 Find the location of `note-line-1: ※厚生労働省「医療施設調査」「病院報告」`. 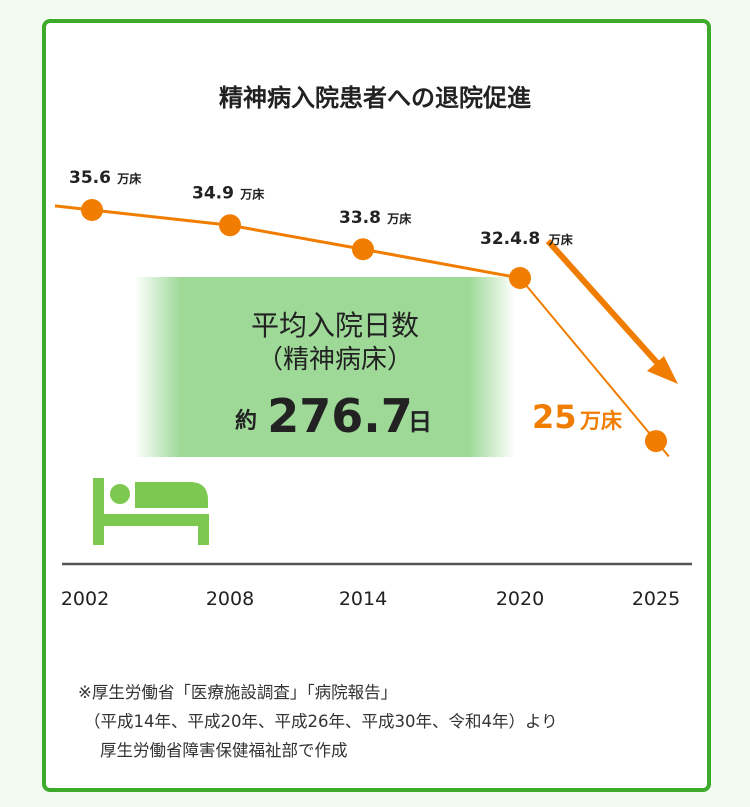

note-line-1: ※厚生労働省「医療施設調査」「病院報告」 is located at coordinates (238, 692).